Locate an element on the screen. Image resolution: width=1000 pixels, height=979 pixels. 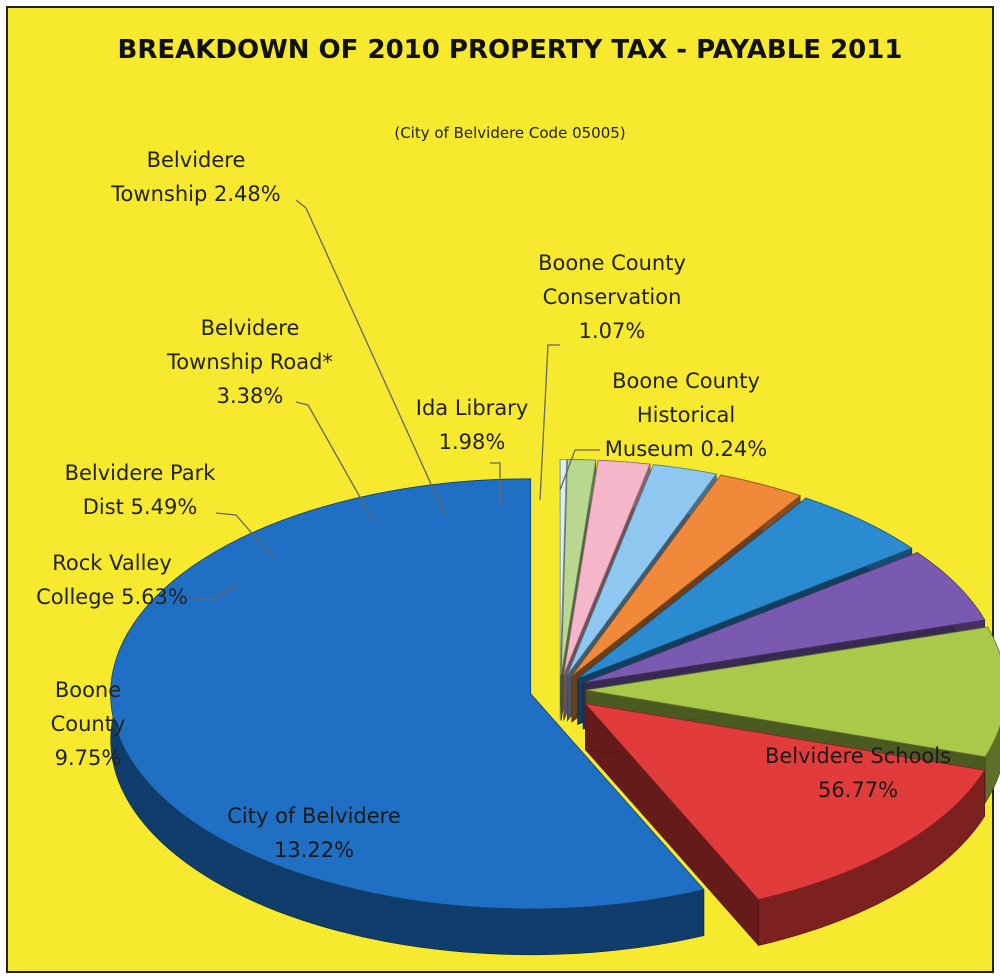
label-conservation-line-2: Conservation is located at coordinates (612, 297).